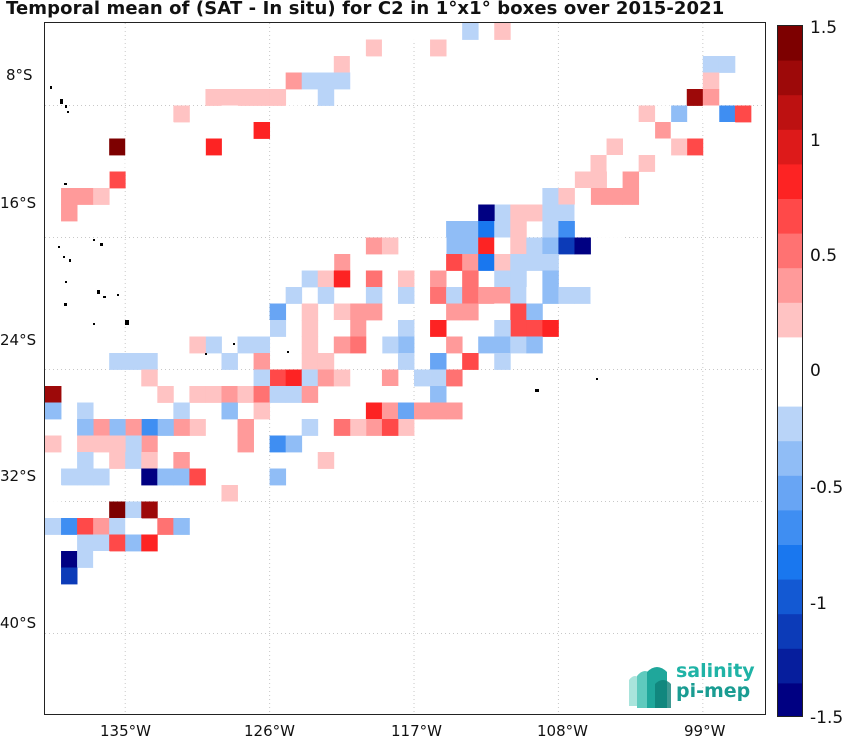 The width and height of the screenshot is (847, 740). I want to click on lon-tick-label: 99°W, so click(705, 731).